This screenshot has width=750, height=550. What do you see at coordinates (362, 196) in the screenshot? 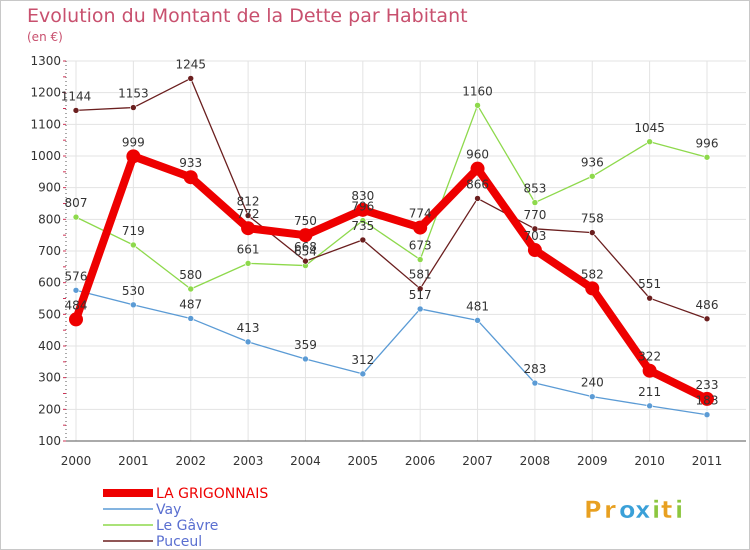
I see `data-label-la-grigonnais: 830` at bounding box center [362, 196].